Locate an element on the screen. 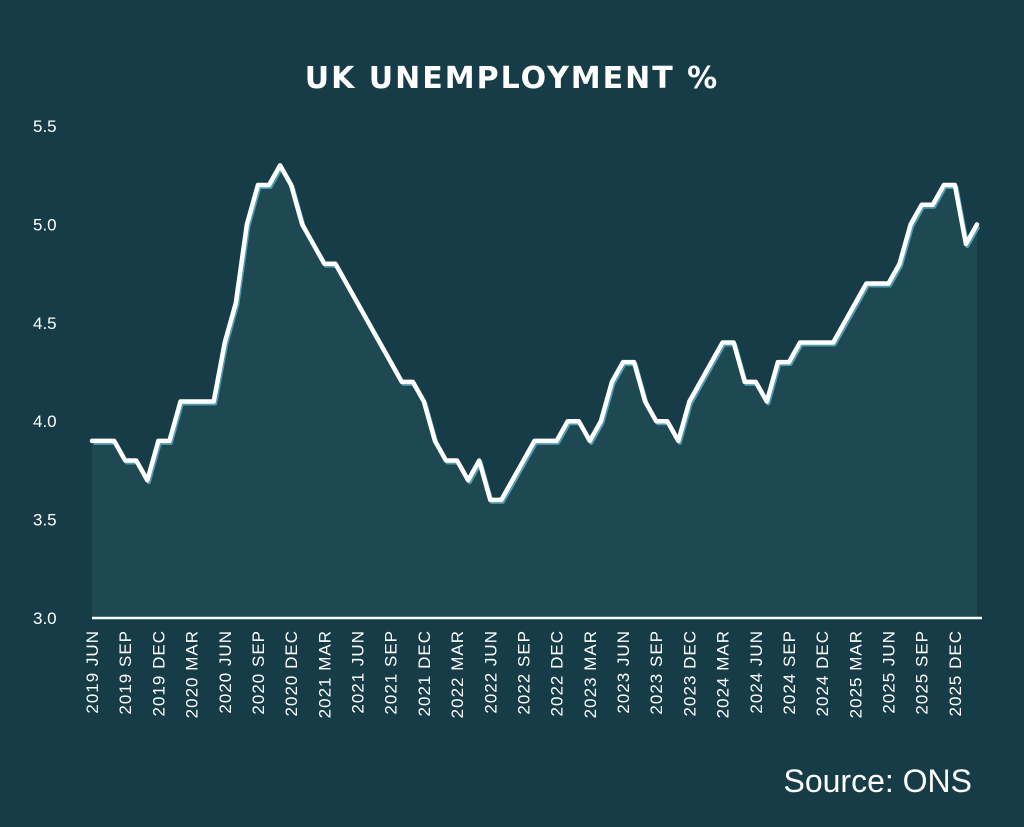  x-tick-label: 2023 JUN is located at coordinates (623, 672).